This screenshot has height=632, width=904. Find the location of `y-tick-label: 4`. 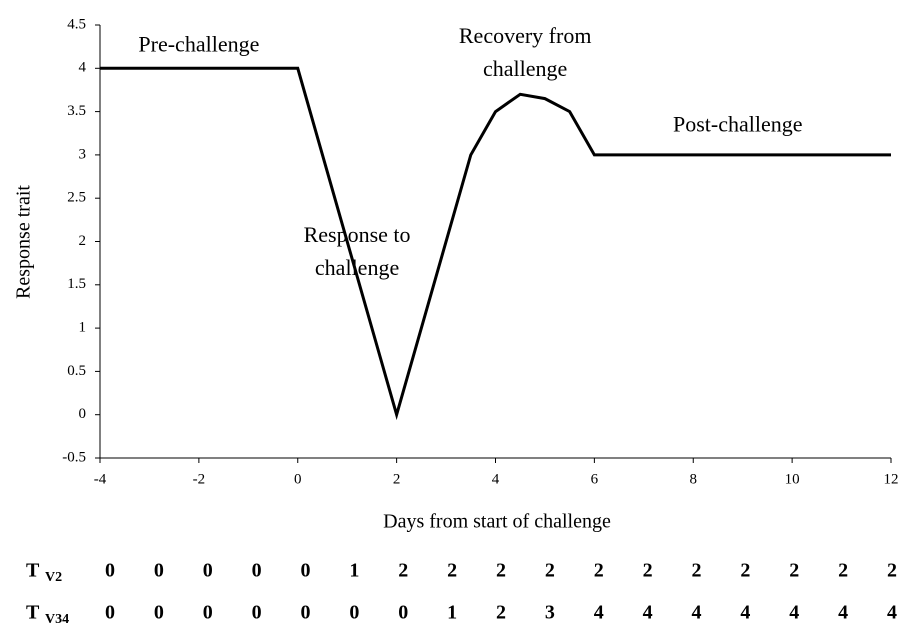

y-tick-label: 4 is located at coordinates (83, 68).